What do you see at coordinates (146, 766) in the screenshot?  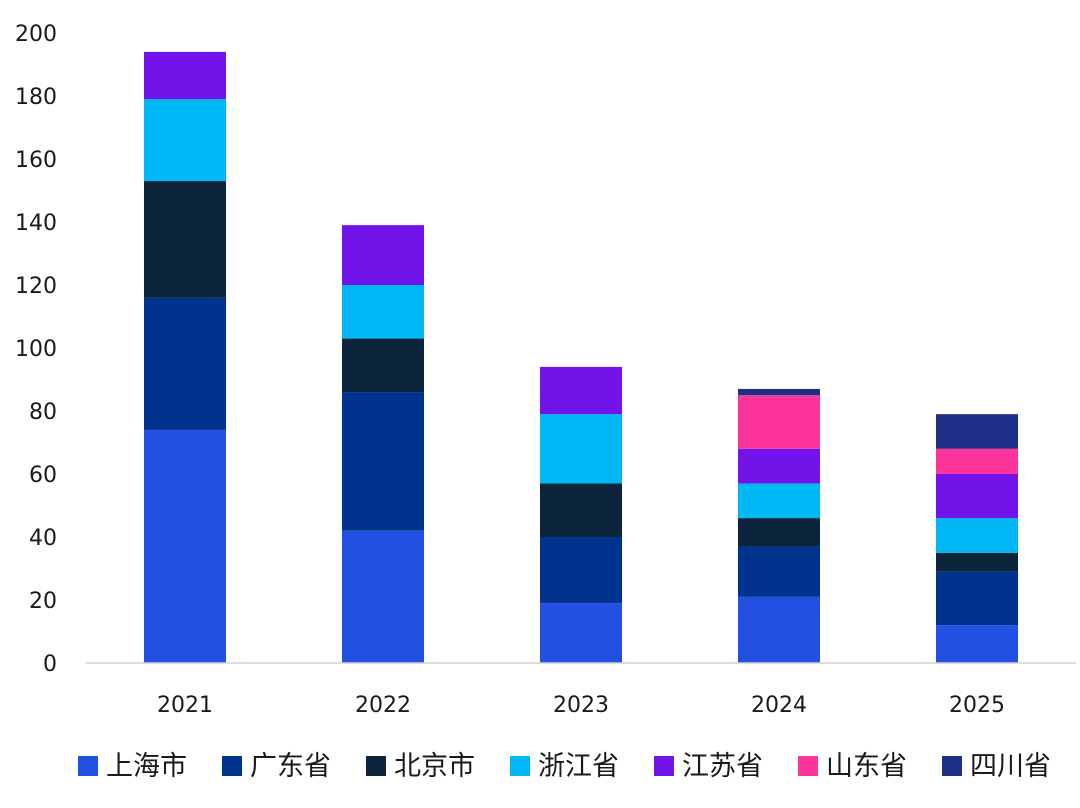 I see `legend-label: 上海市` at bounding box center [146, 766].